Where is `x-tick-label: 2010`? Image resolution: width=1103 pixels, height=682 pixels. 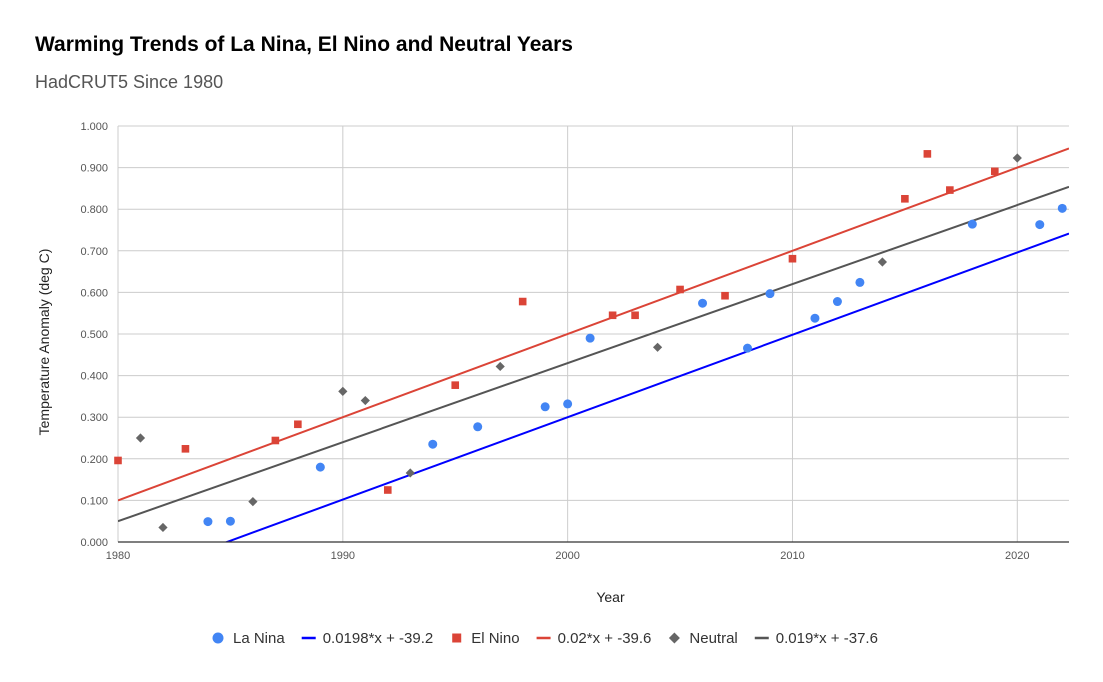 x-tick-label: 2010 is located at coordinates (792, 556).